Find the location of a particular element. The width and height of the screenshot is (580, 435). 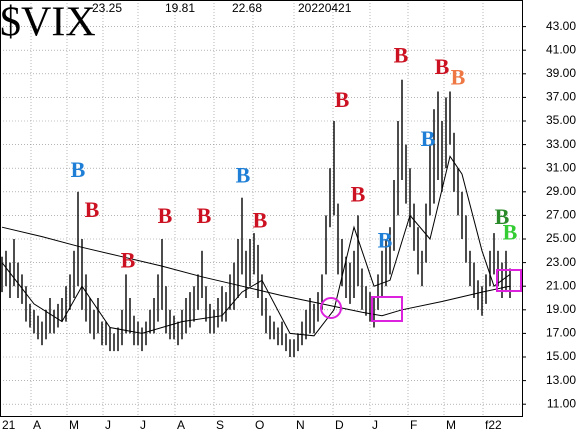

x-tick-label: D is located at coordinates (339, 425).